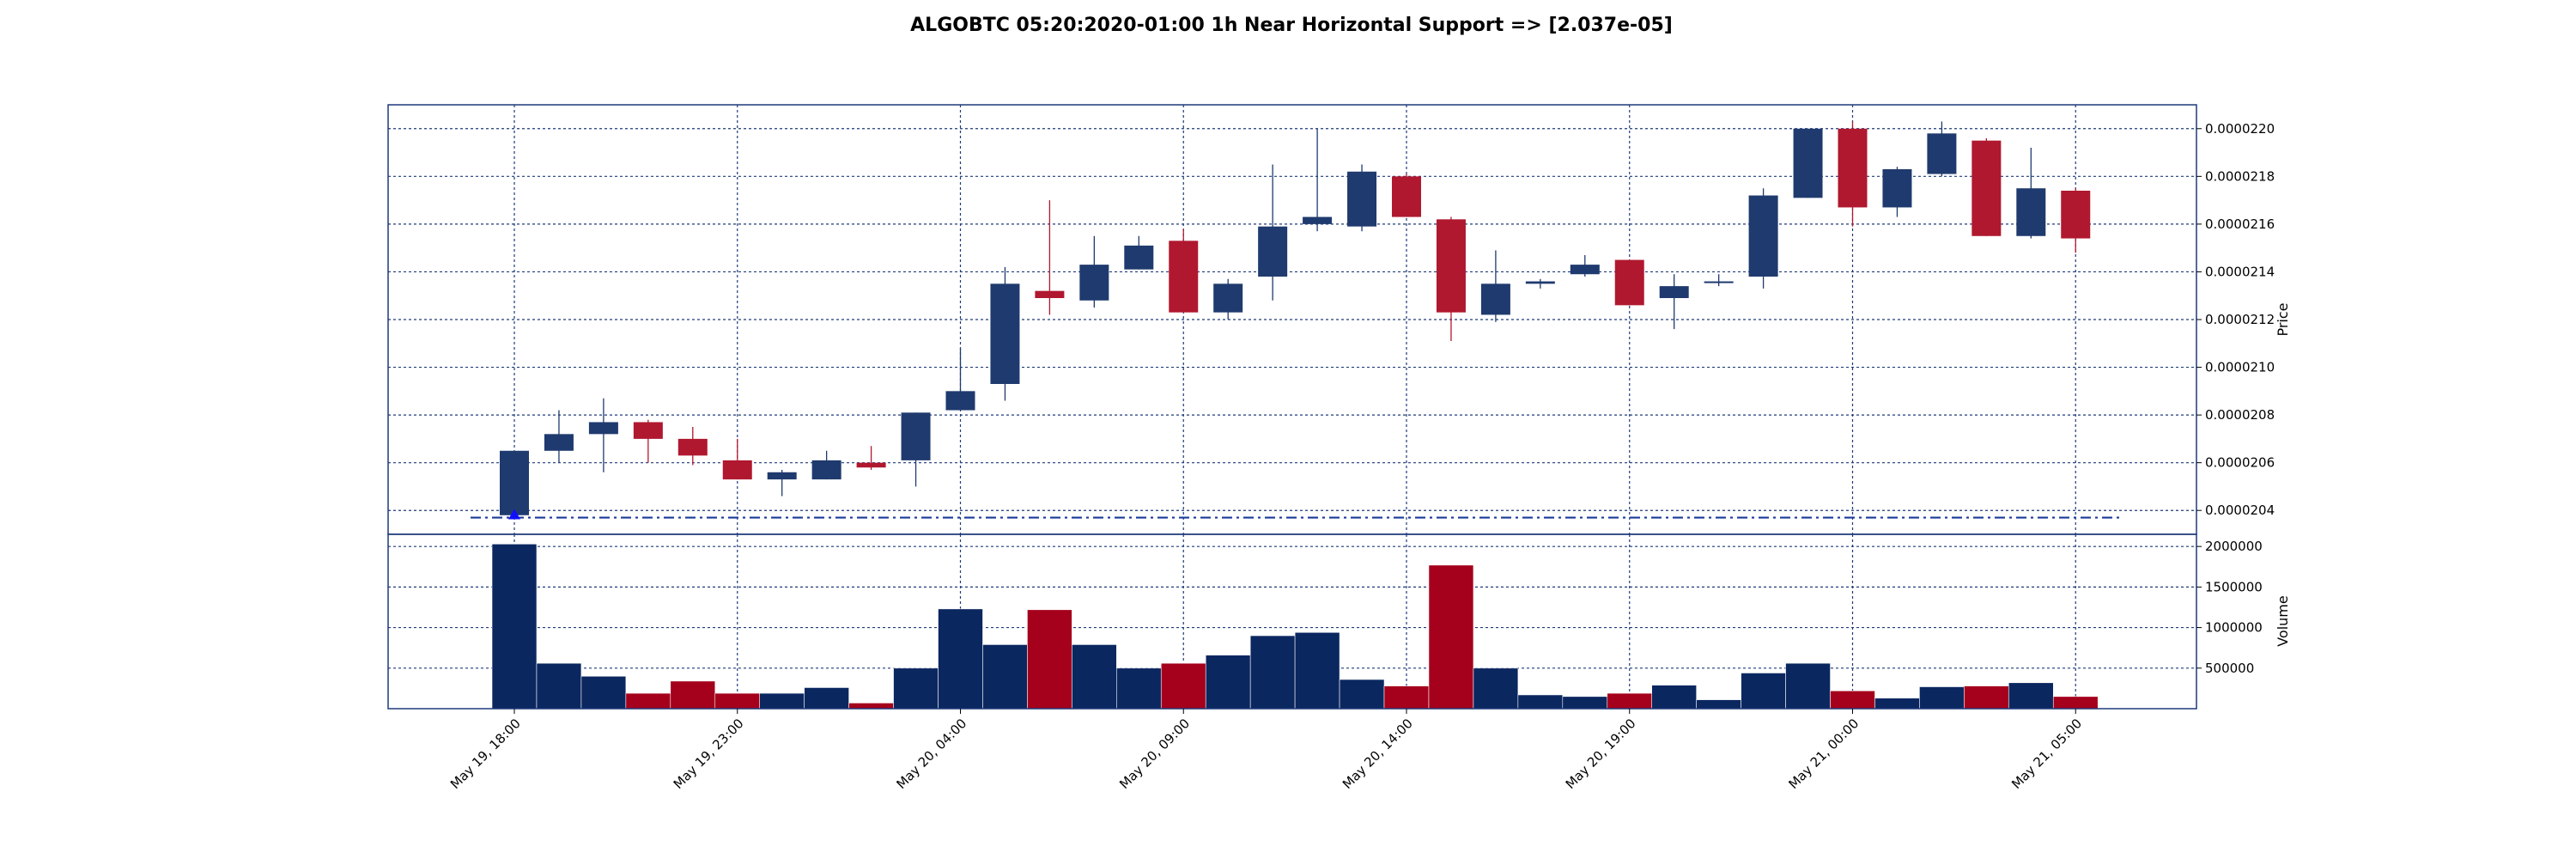 The image size is (2576, 859). I want to click on support-marker, so click(514, 514).